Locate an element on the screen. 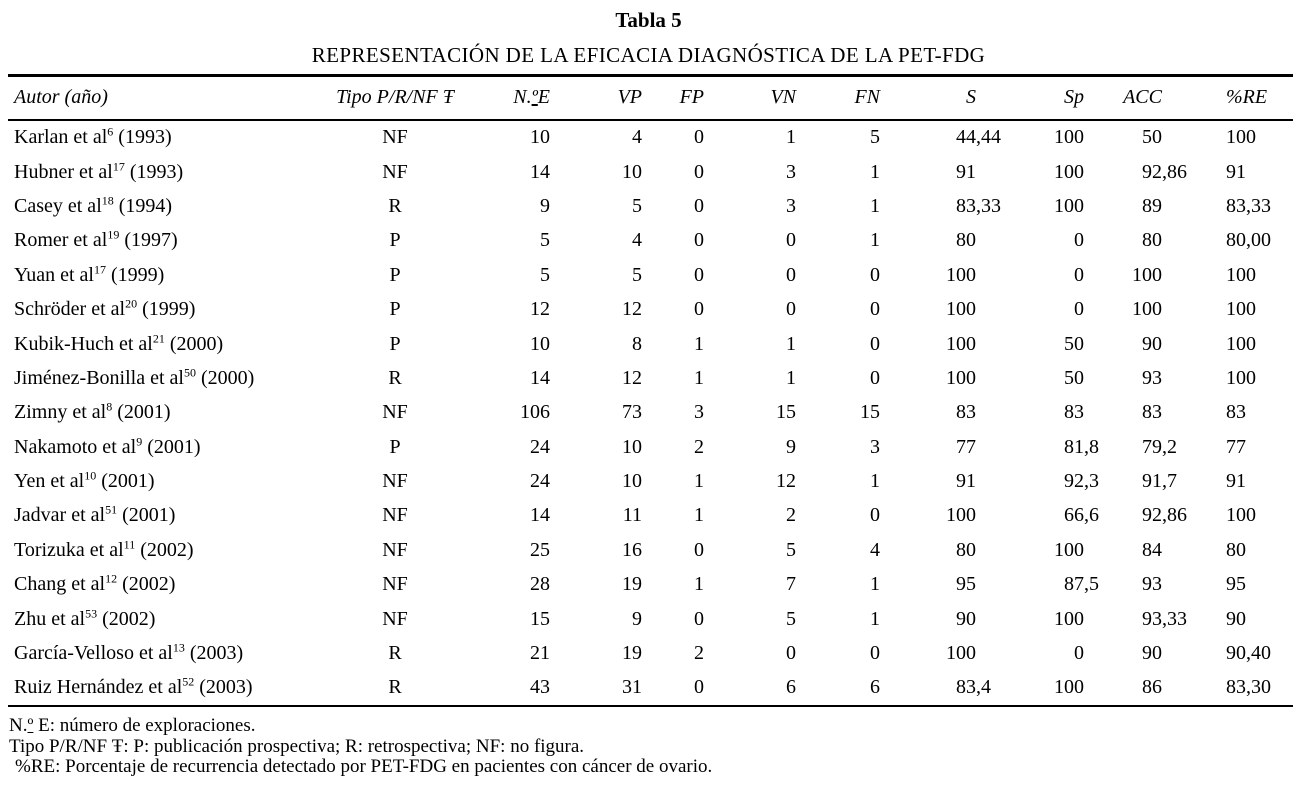  reference-superscript: 51 is located at coordinates (111, 509).